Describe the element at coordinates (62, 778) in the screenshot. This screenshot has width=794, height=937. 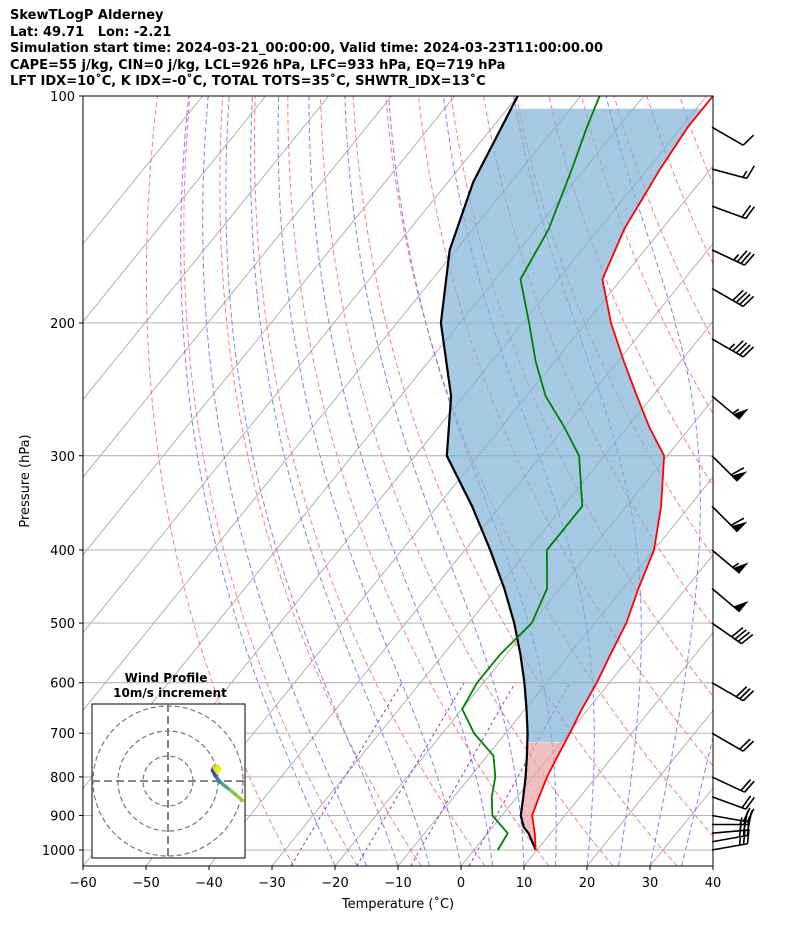
I see `y-tick-label: 800` at that location.